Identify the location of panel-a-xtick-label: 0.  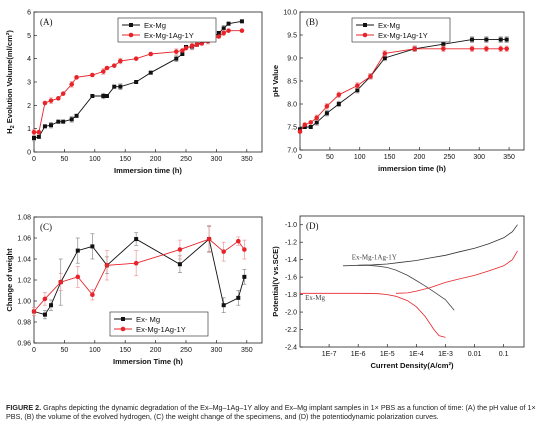
(34, 159).